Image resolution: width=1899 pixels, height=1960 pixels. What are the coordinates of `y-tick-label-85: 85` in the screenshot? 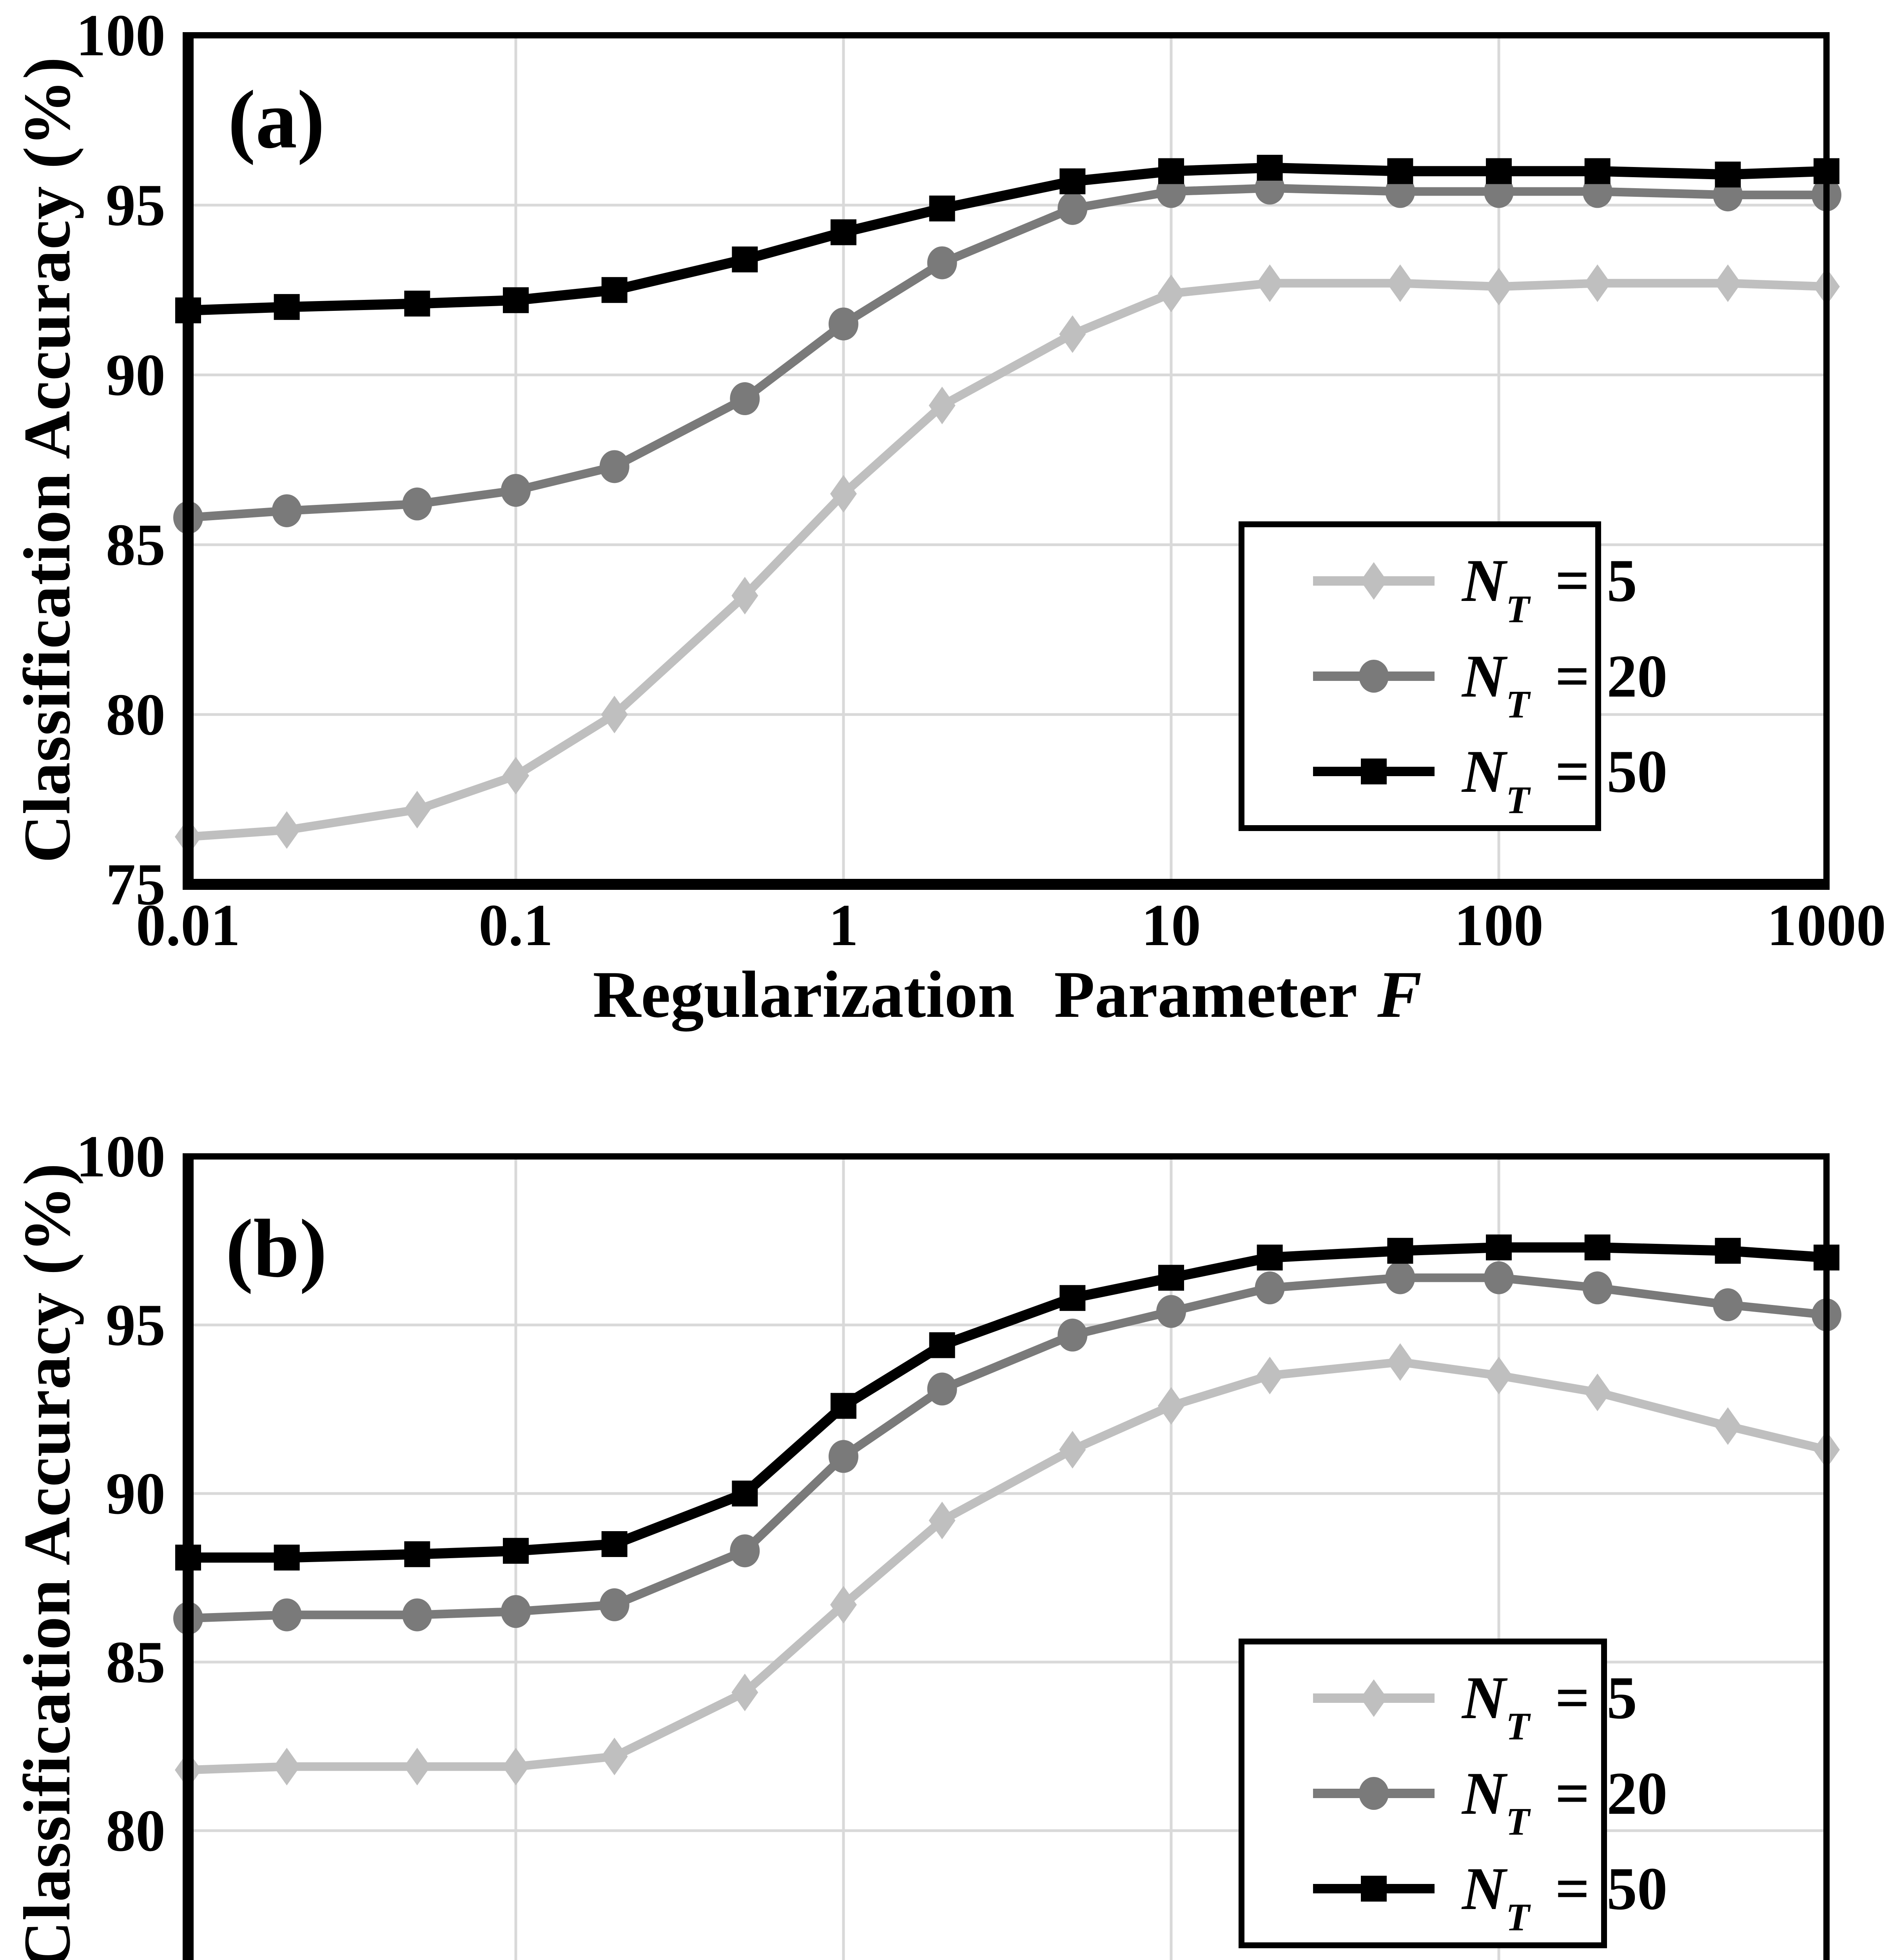 It's located at (135, 545).